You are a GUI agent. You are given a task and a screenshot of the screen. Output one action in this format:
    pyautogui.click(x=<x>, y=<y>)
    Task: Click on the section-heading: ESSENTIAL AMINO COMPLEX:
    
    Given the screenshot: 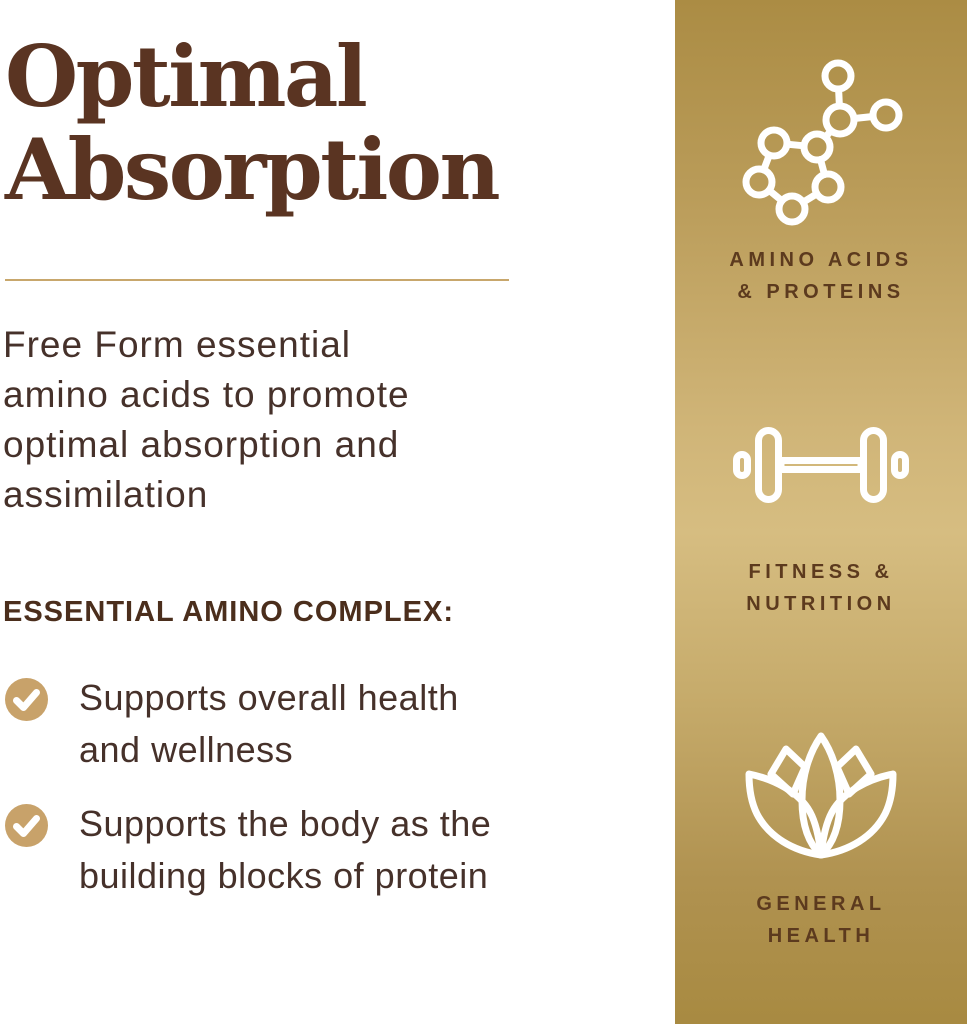 What is the action you would take?
    pyautogui.click(x=228, y=612)
    